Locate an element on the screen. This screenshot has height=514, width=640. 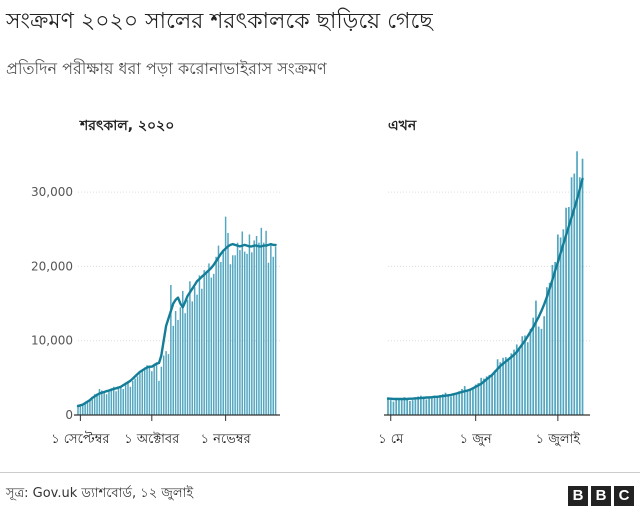
x-tick-label: ১ জুলাই is located at coordinates (559, 439).